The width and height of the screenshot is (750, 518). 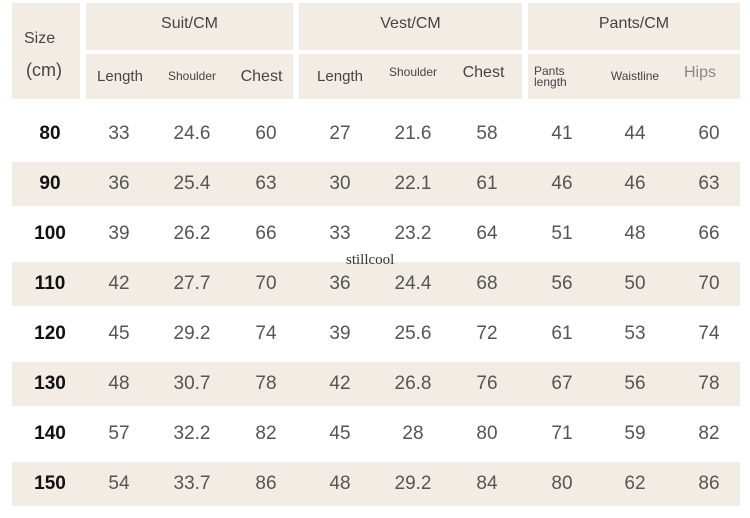 I want to click on table-row: 130 48 30.7 78 42 26.8 76 67 56 78, so click(x=376, y=384).